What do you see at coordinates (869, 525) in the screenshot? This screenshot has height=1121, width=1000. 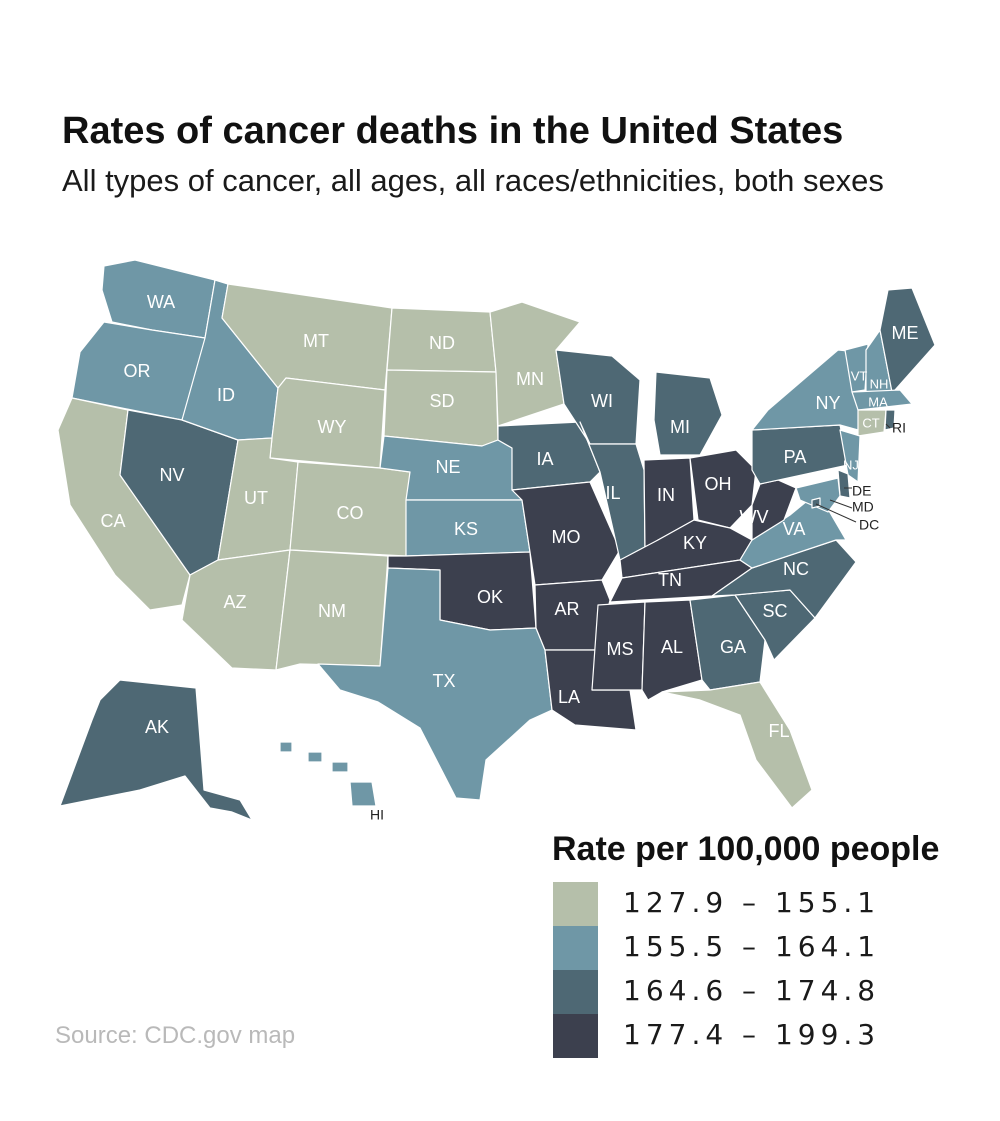 I see `state-label-dc: DC` at bounding box center [869, 525].